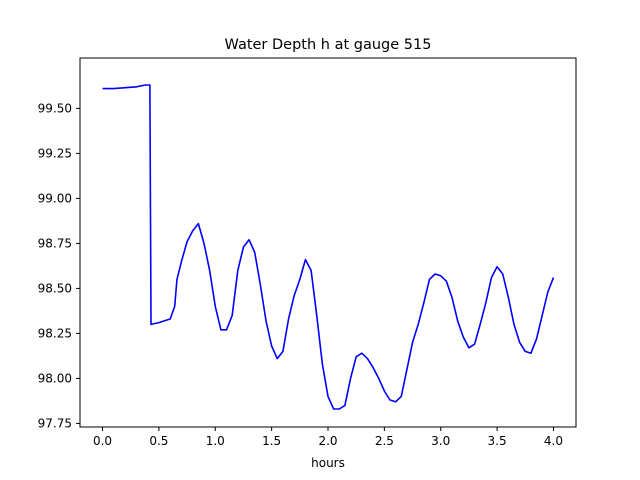  Describe the element at coordinates (440, 441) in the screenshot. I see `x-tick-label: 3.0` at that location.